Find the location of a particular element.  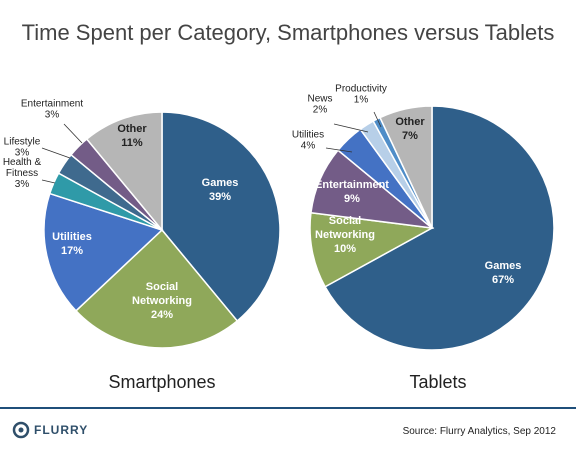

smartphones-leader-entertainment is located at coordinates (73, 133).